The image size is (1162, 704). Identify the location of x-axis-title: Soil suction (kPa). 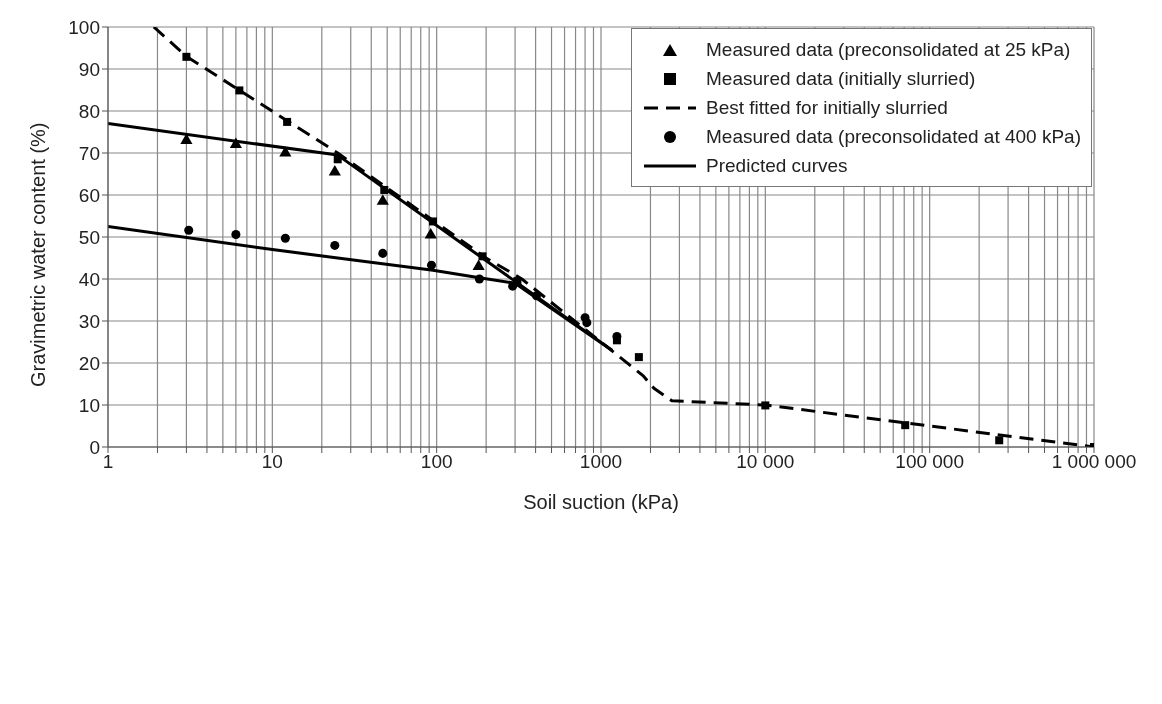
(601, 502).